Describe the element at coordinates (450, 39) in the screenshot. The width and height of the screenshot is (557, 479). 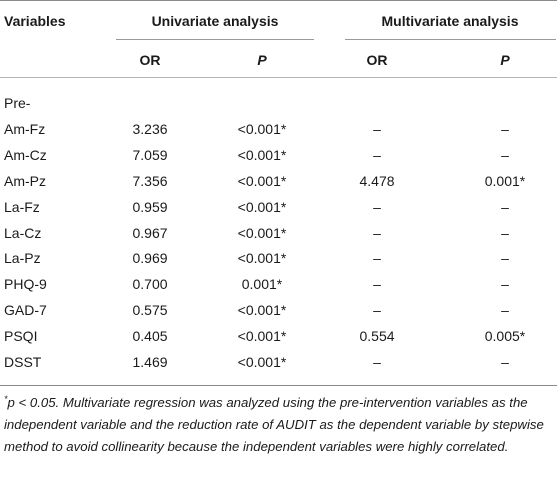
I see `multivariate-underline` at that location.